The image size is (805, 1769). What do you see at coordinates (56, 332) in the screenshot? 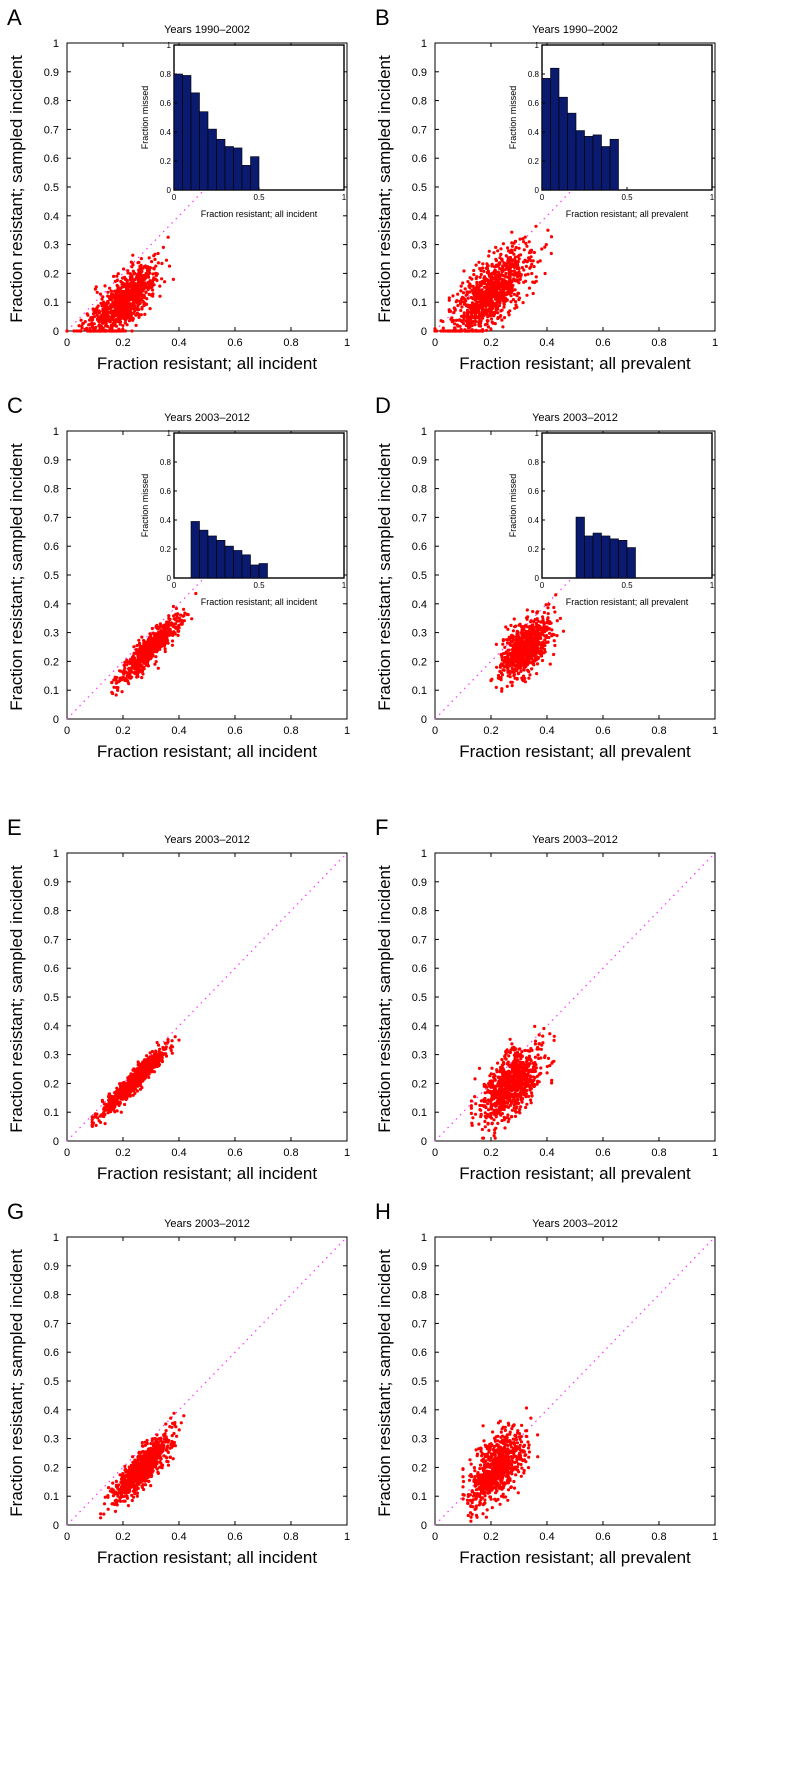
I see `y-tick-label: 0` at bounding box center [56, 332].